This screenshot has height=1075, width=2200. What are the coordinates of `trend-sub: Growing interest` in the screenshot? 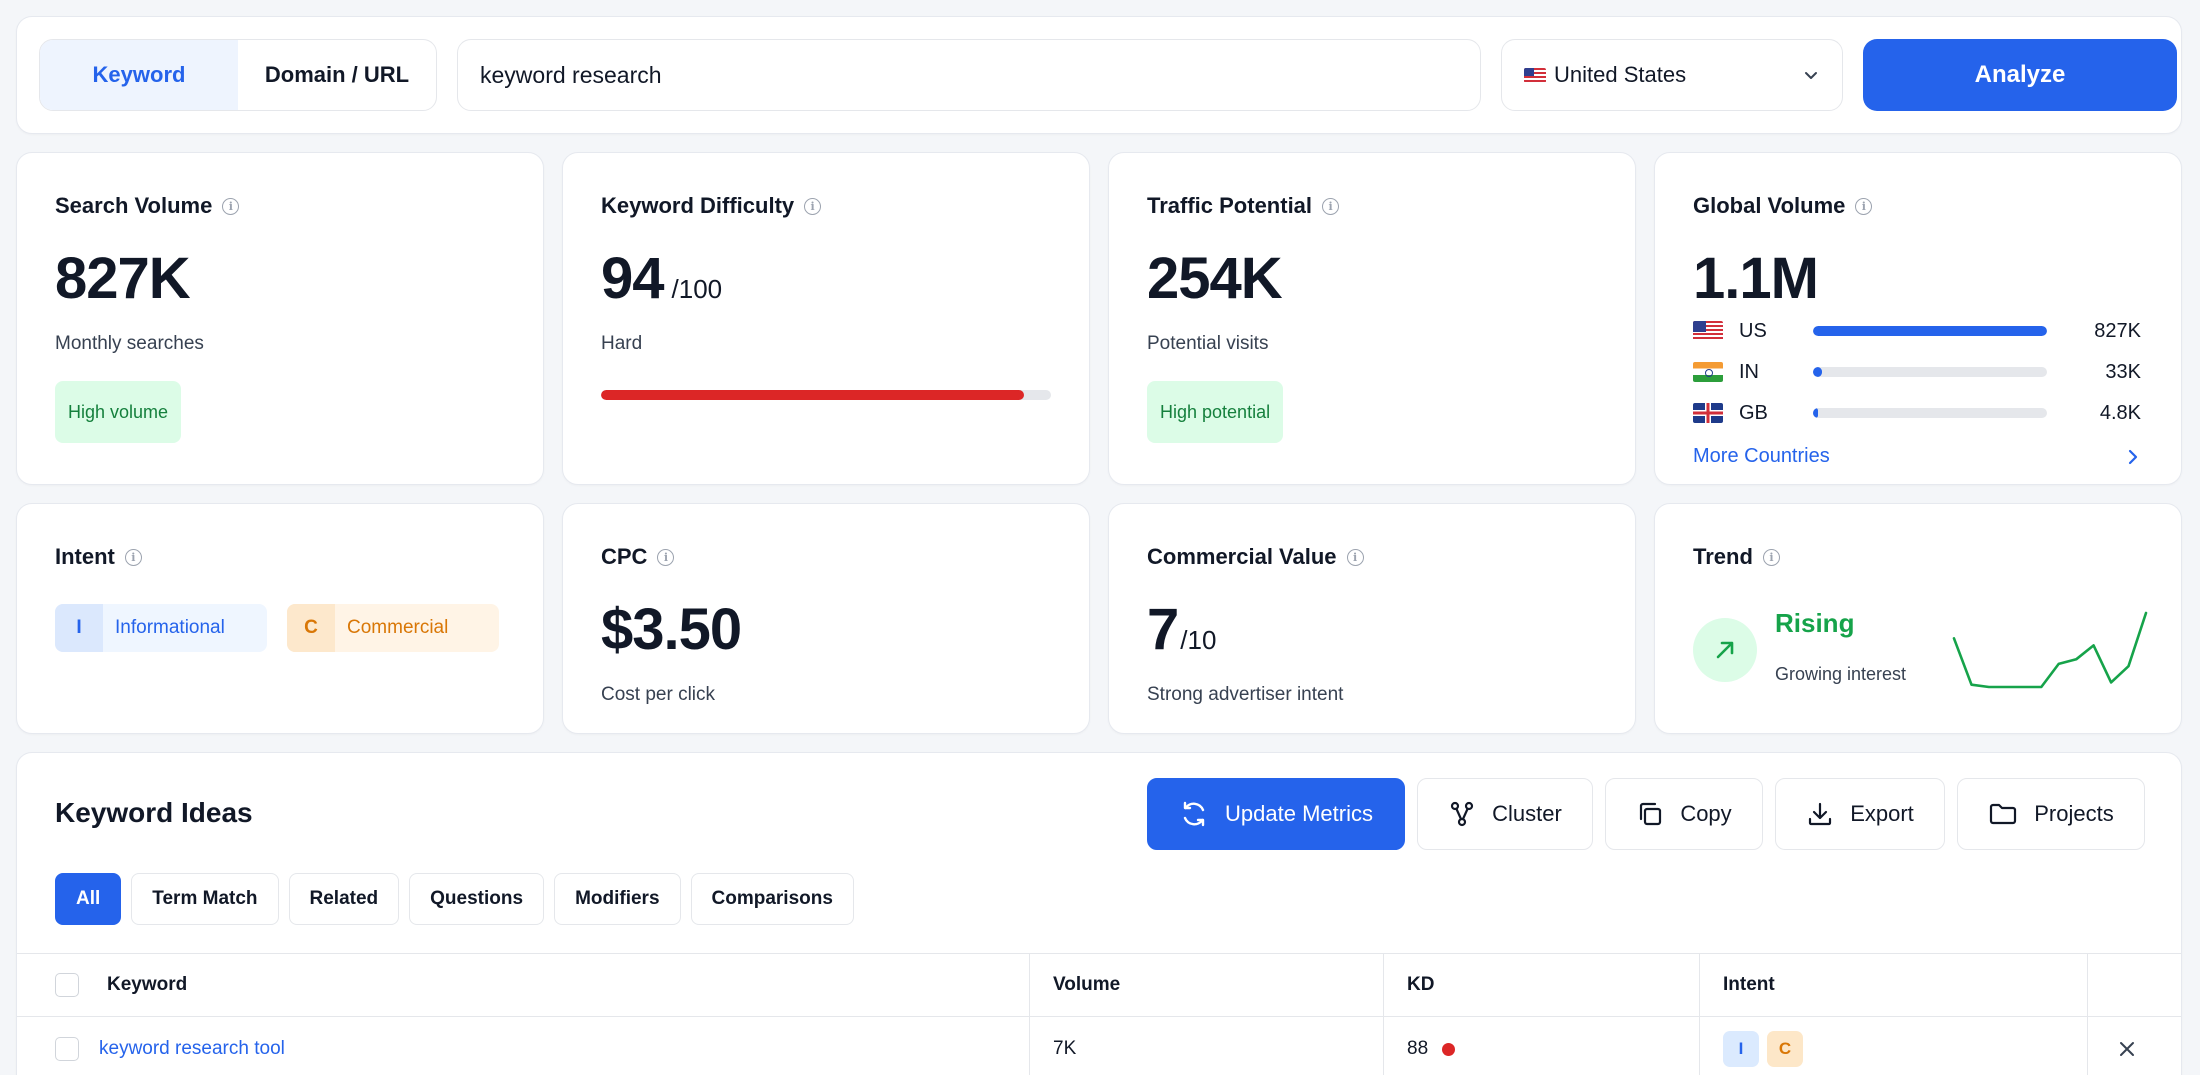 It's located at (1841, 674).